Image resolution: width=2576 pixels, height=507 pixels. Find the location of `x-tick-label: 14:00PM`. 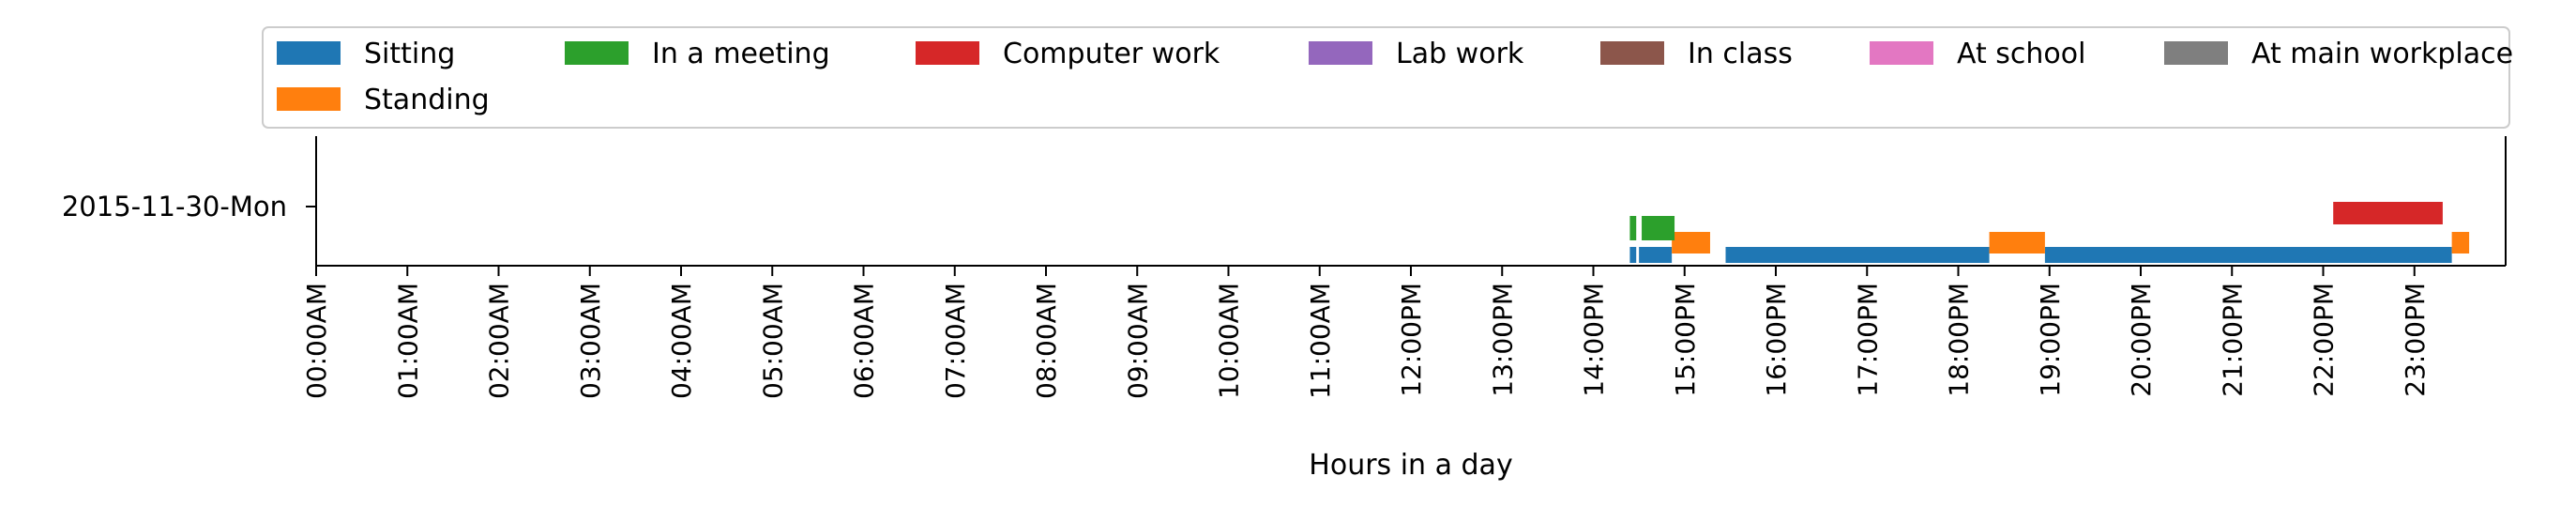

x-tick-label: 14:00PM is located at coordinates (1594, 340).